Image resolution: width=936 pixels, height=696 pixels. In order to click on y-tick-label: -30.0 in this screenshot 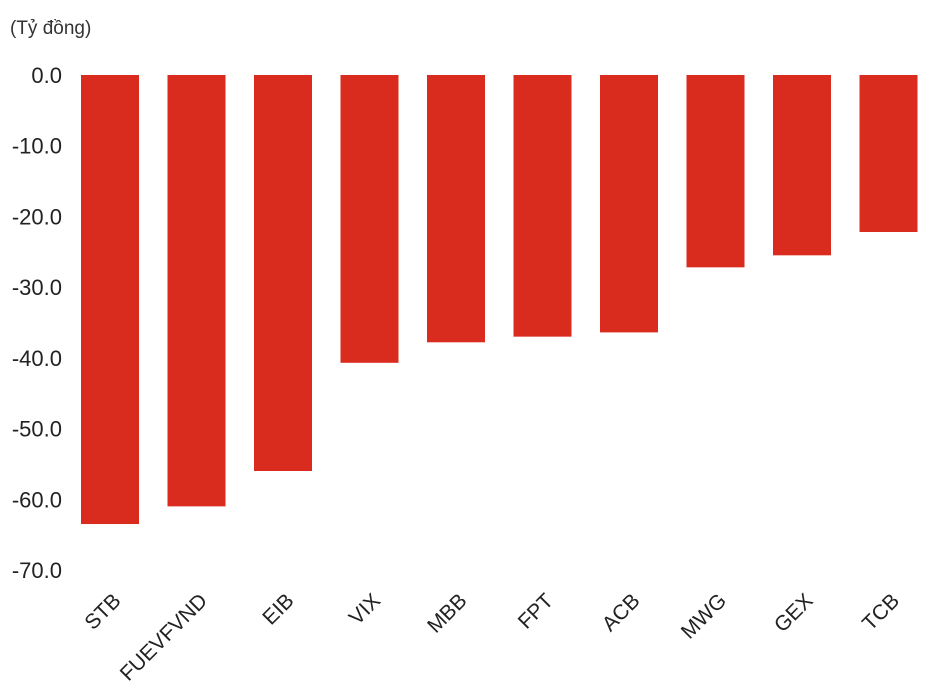, I will do `click(37, 287)`.